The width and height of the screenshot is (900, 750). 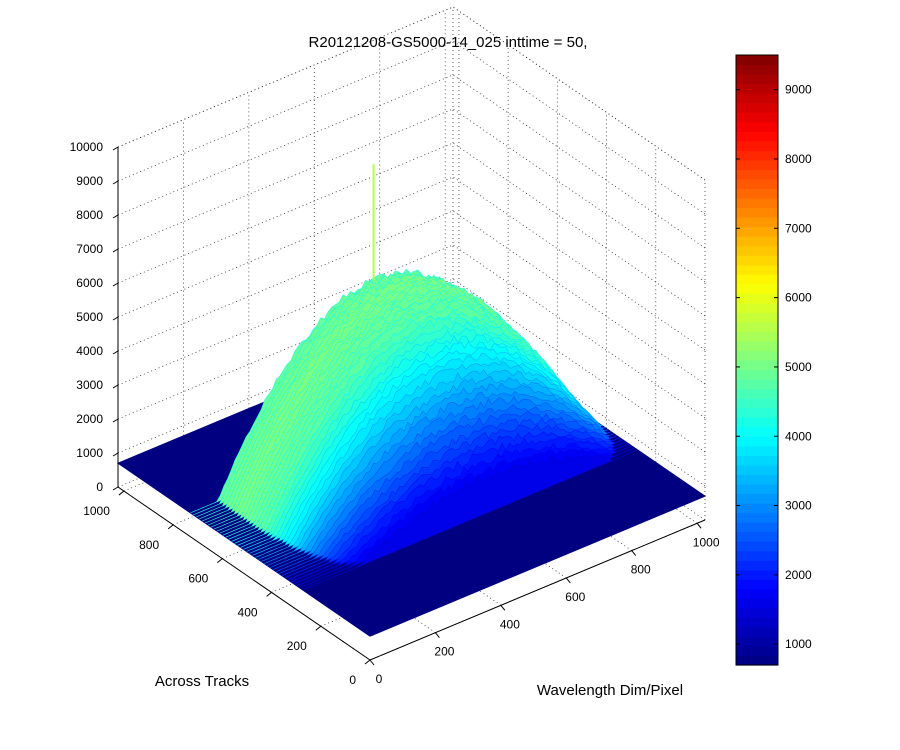 What do you see at coordinates (89, 317) in the screenshot?
I see `z-tick-label: 5000` at bounding box center [89, 317].